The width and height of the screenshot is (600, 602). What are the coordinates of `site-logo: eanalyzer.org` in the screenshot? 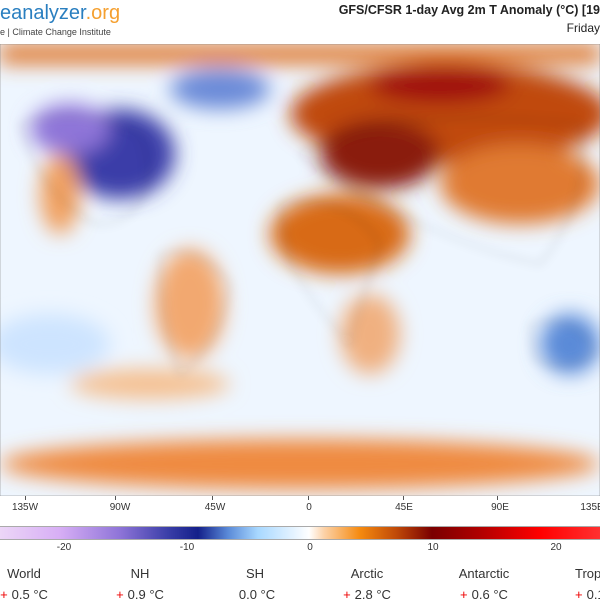 It's located at (60, 13).